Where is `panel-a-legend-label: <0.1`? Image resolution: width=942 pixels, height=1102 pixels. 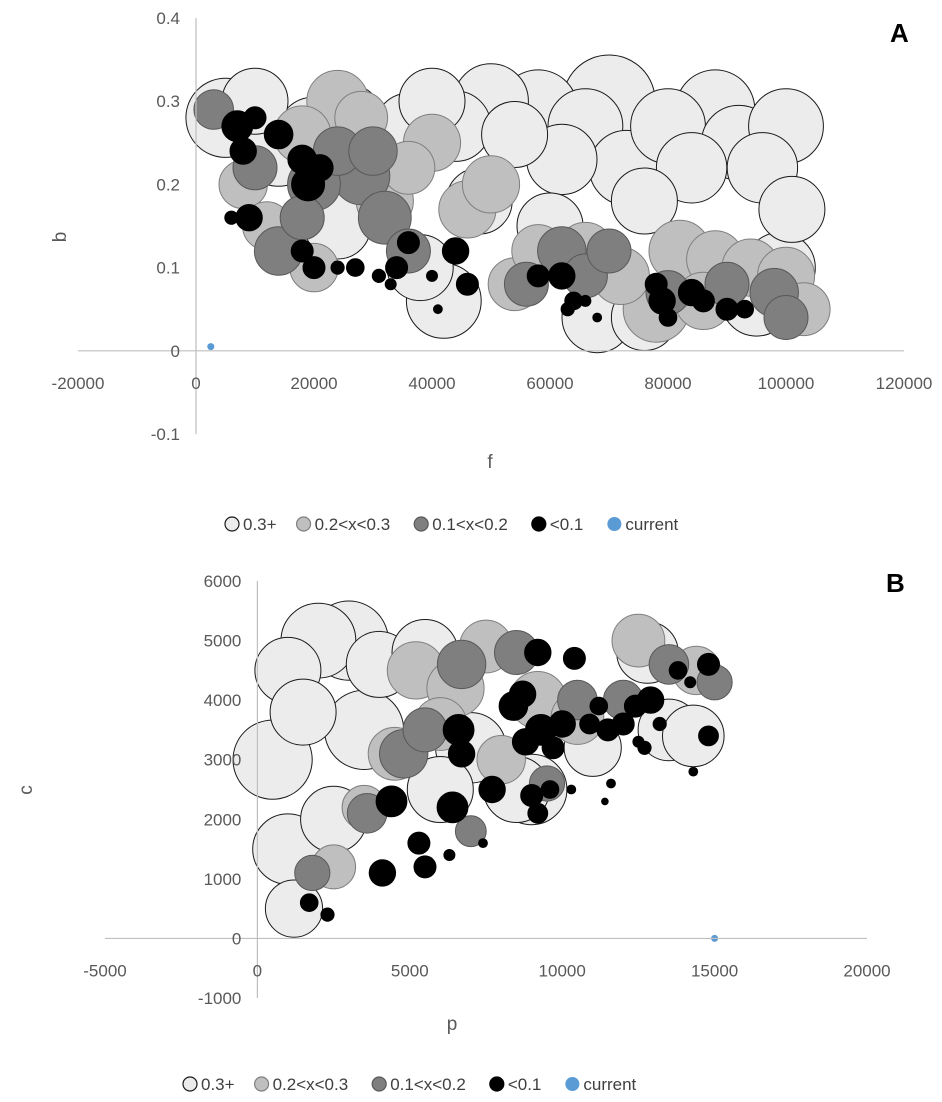 panel-a-legend-label: <0.1 is located at coordinates (567, 524).